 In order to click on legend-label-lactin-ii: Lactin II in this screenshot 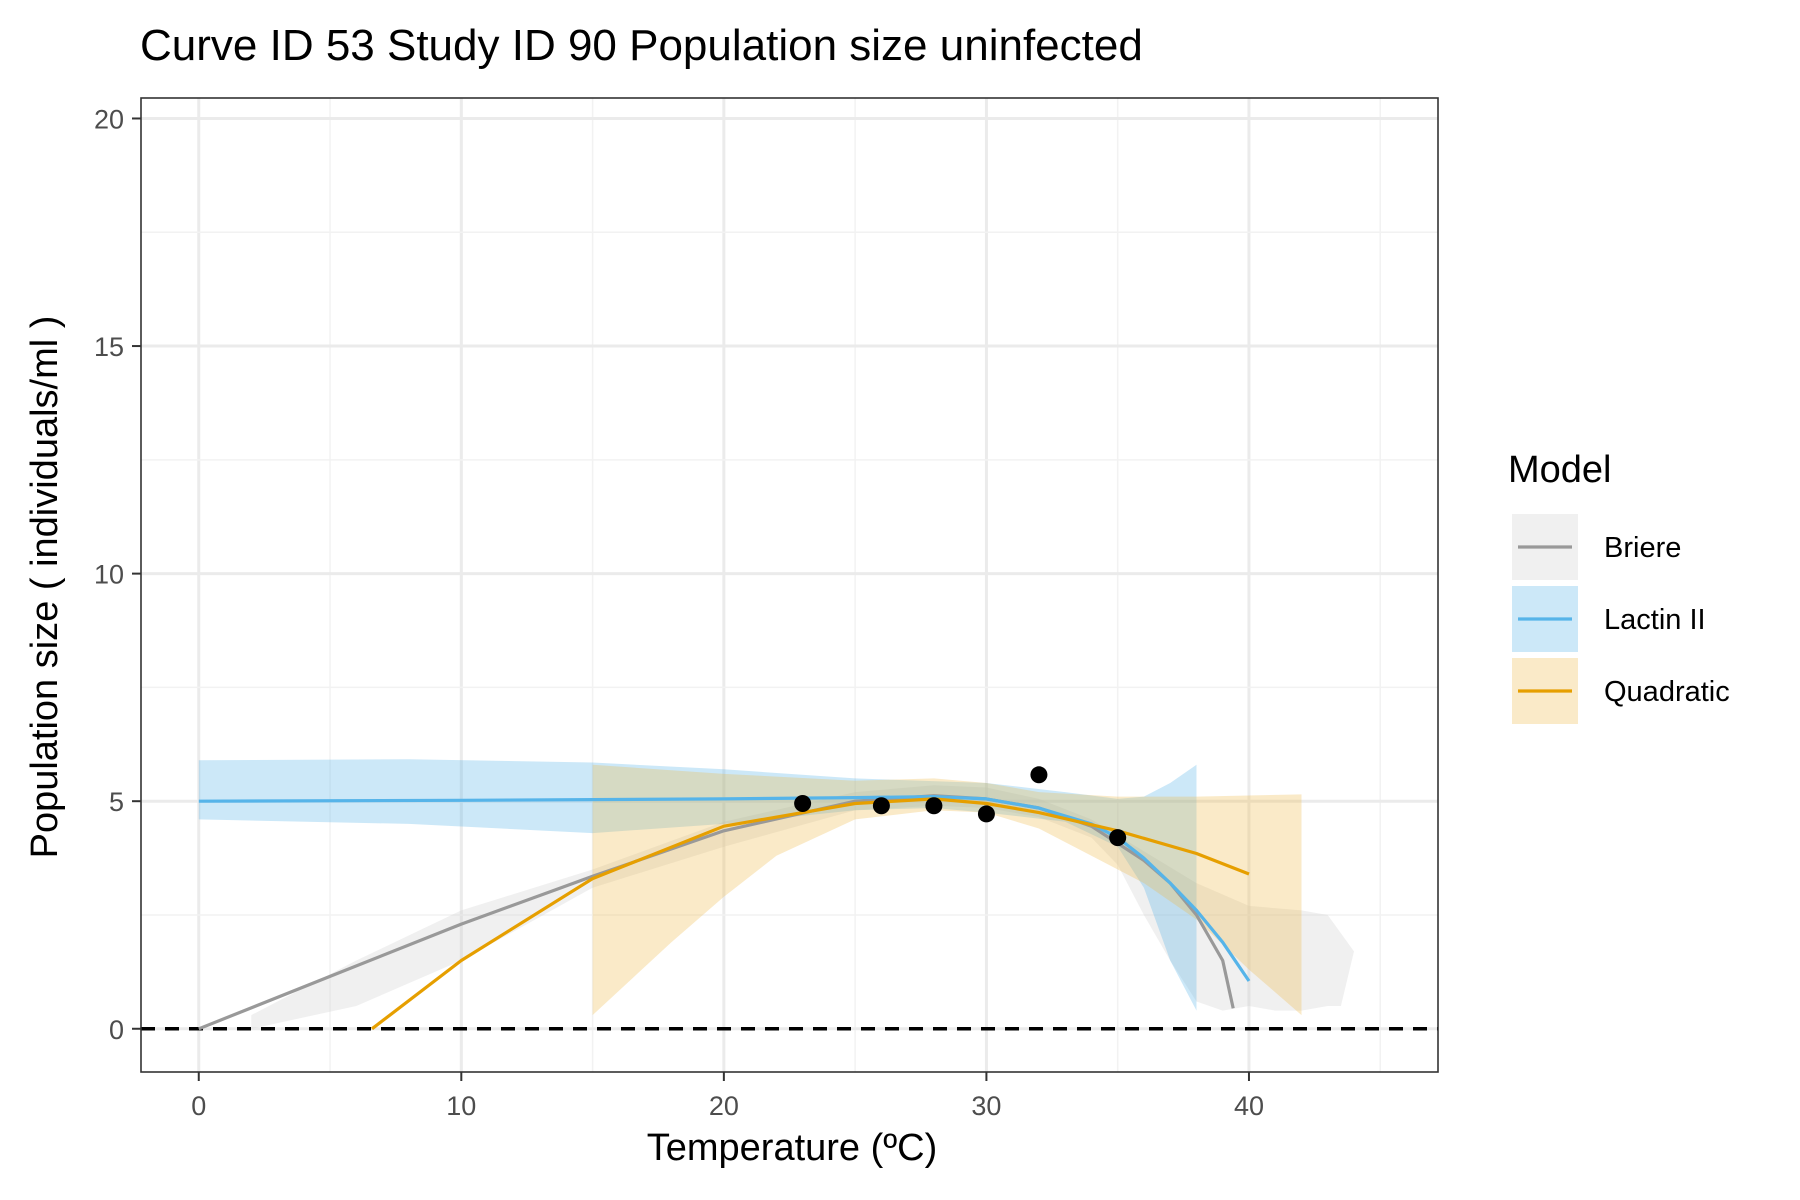, I will do `click(1655, 620)`.